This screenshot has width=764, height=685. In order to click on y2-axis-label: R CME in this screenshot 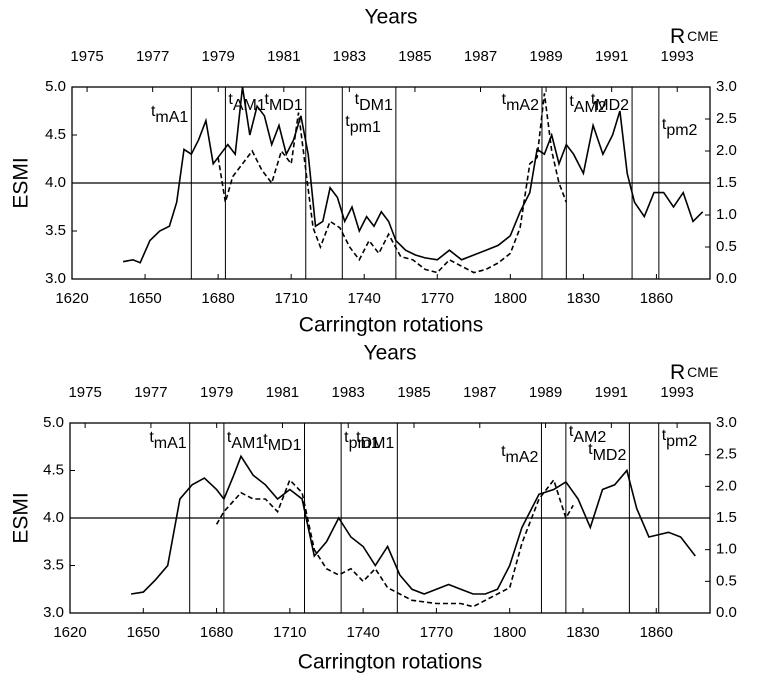, I will do `click(694, 36)`.